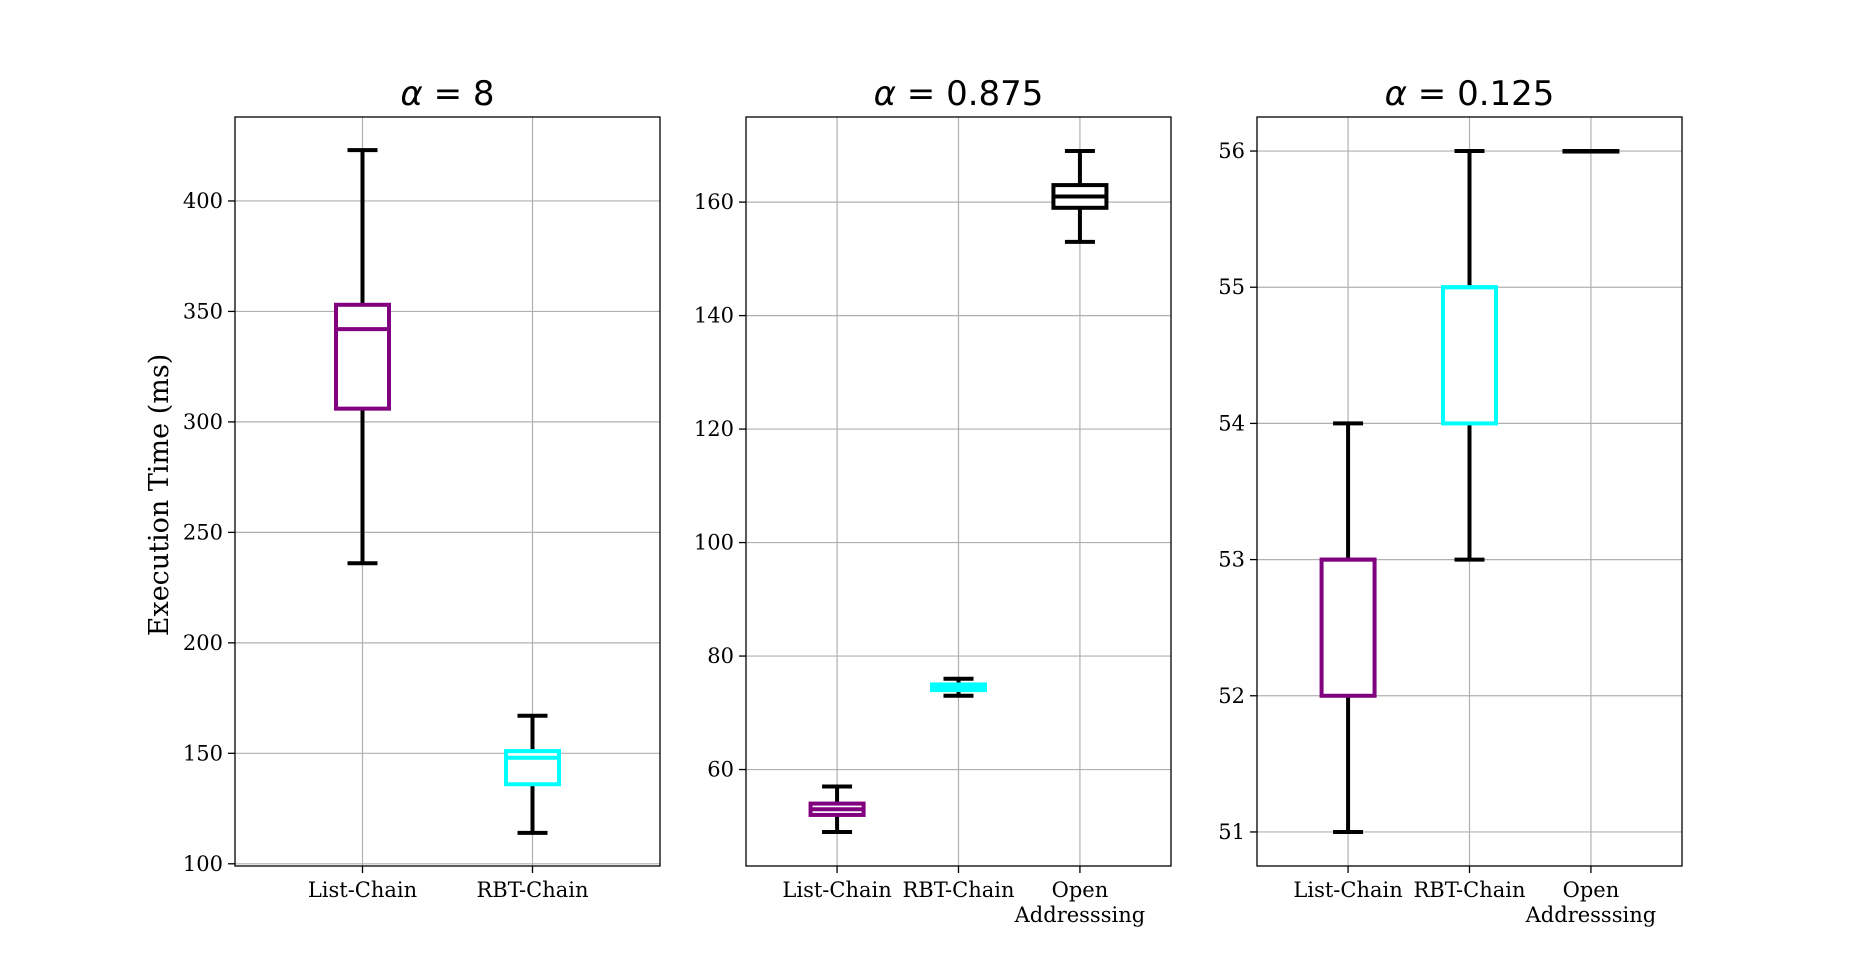 The width and height of the screenshot is (1853, 964). What do you see at coordinates (714, 429) in the screenshot?
I see `y-tick-label: 120` at bounding box center [714, 429].